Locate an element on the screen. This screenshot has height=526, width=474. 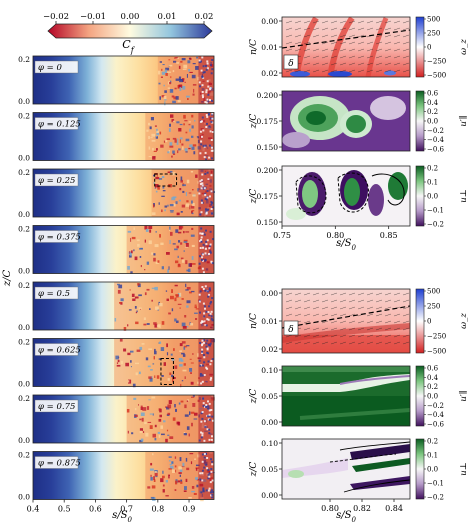
cf-xtick-label: 0.4 is located at coordinates (33, 509).